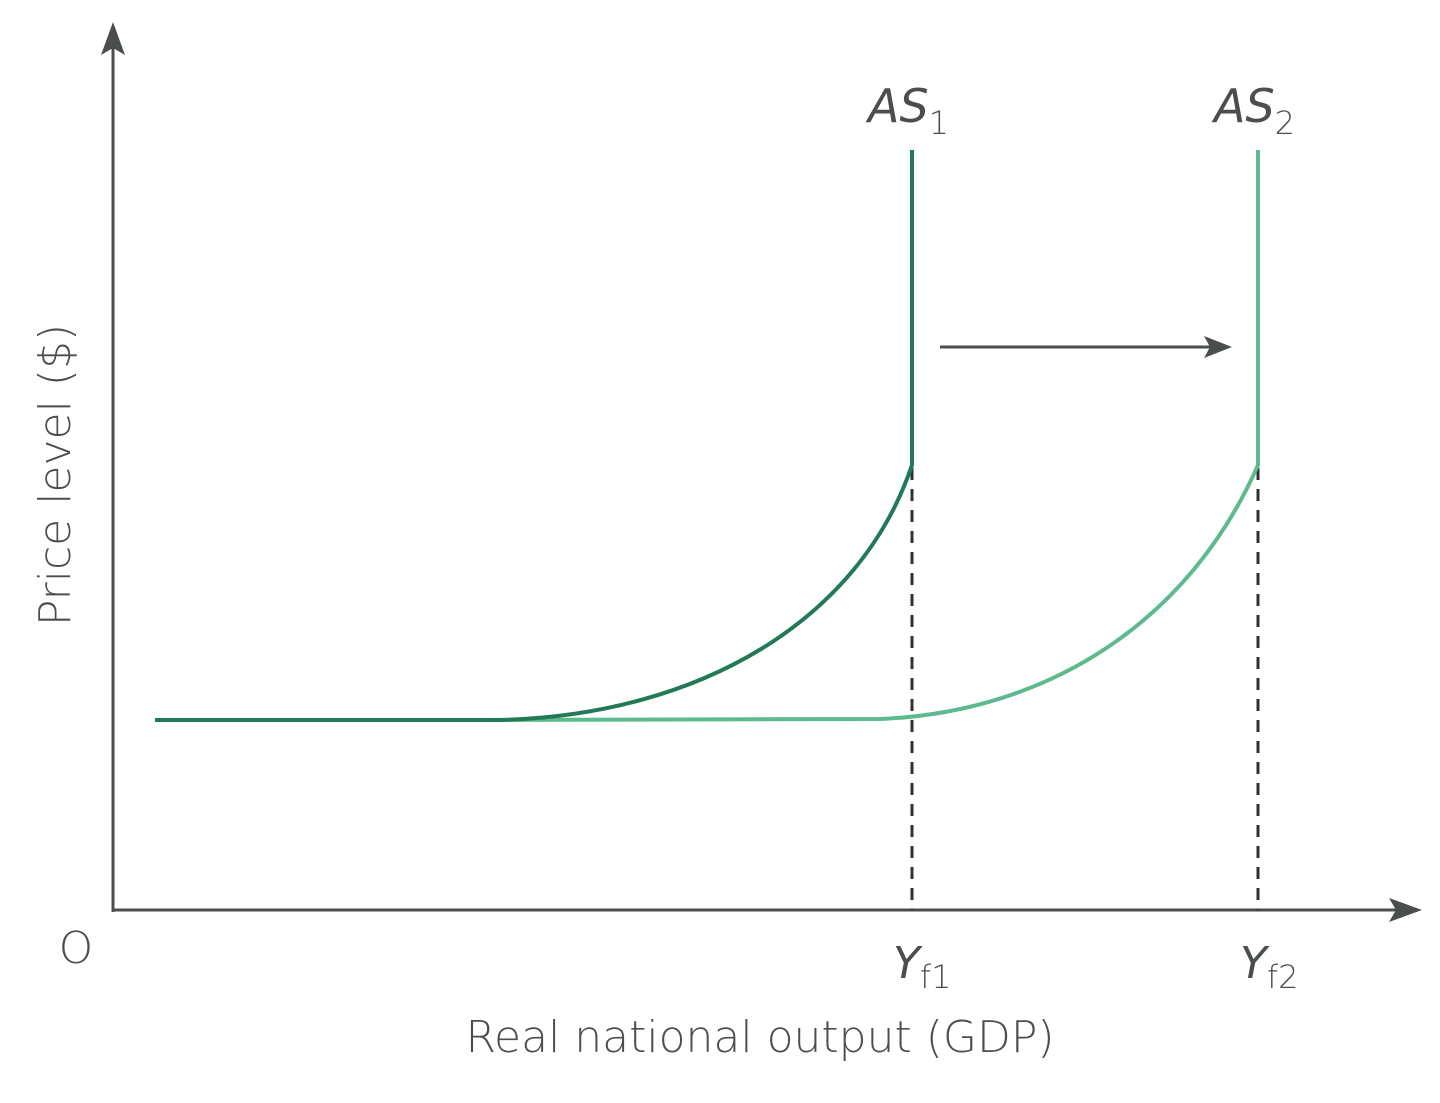 The width and height of the screenshot is (1440, 1103). What do you see at coordinates (1218, 347) in the screenshot?
I see `shift-arrowhead` at bounding box center [1218, 347].